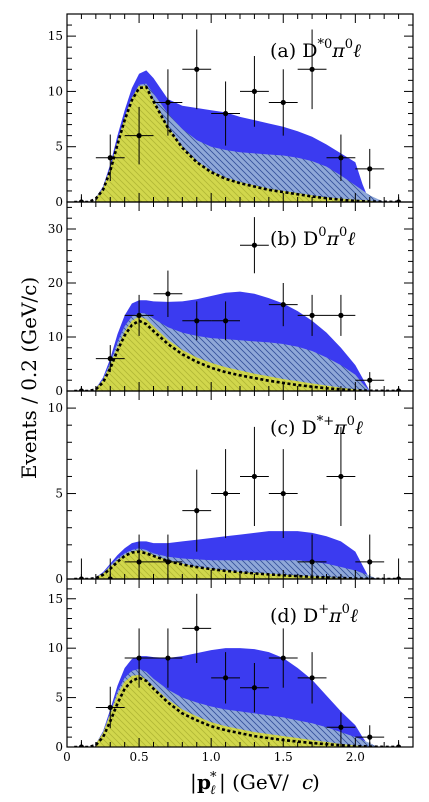 The height and width of the screenshot is (802, 429). Describe the element at coordinates (240, 143) in the screenshot. I see `yellow-hatch-overlay` at that location.